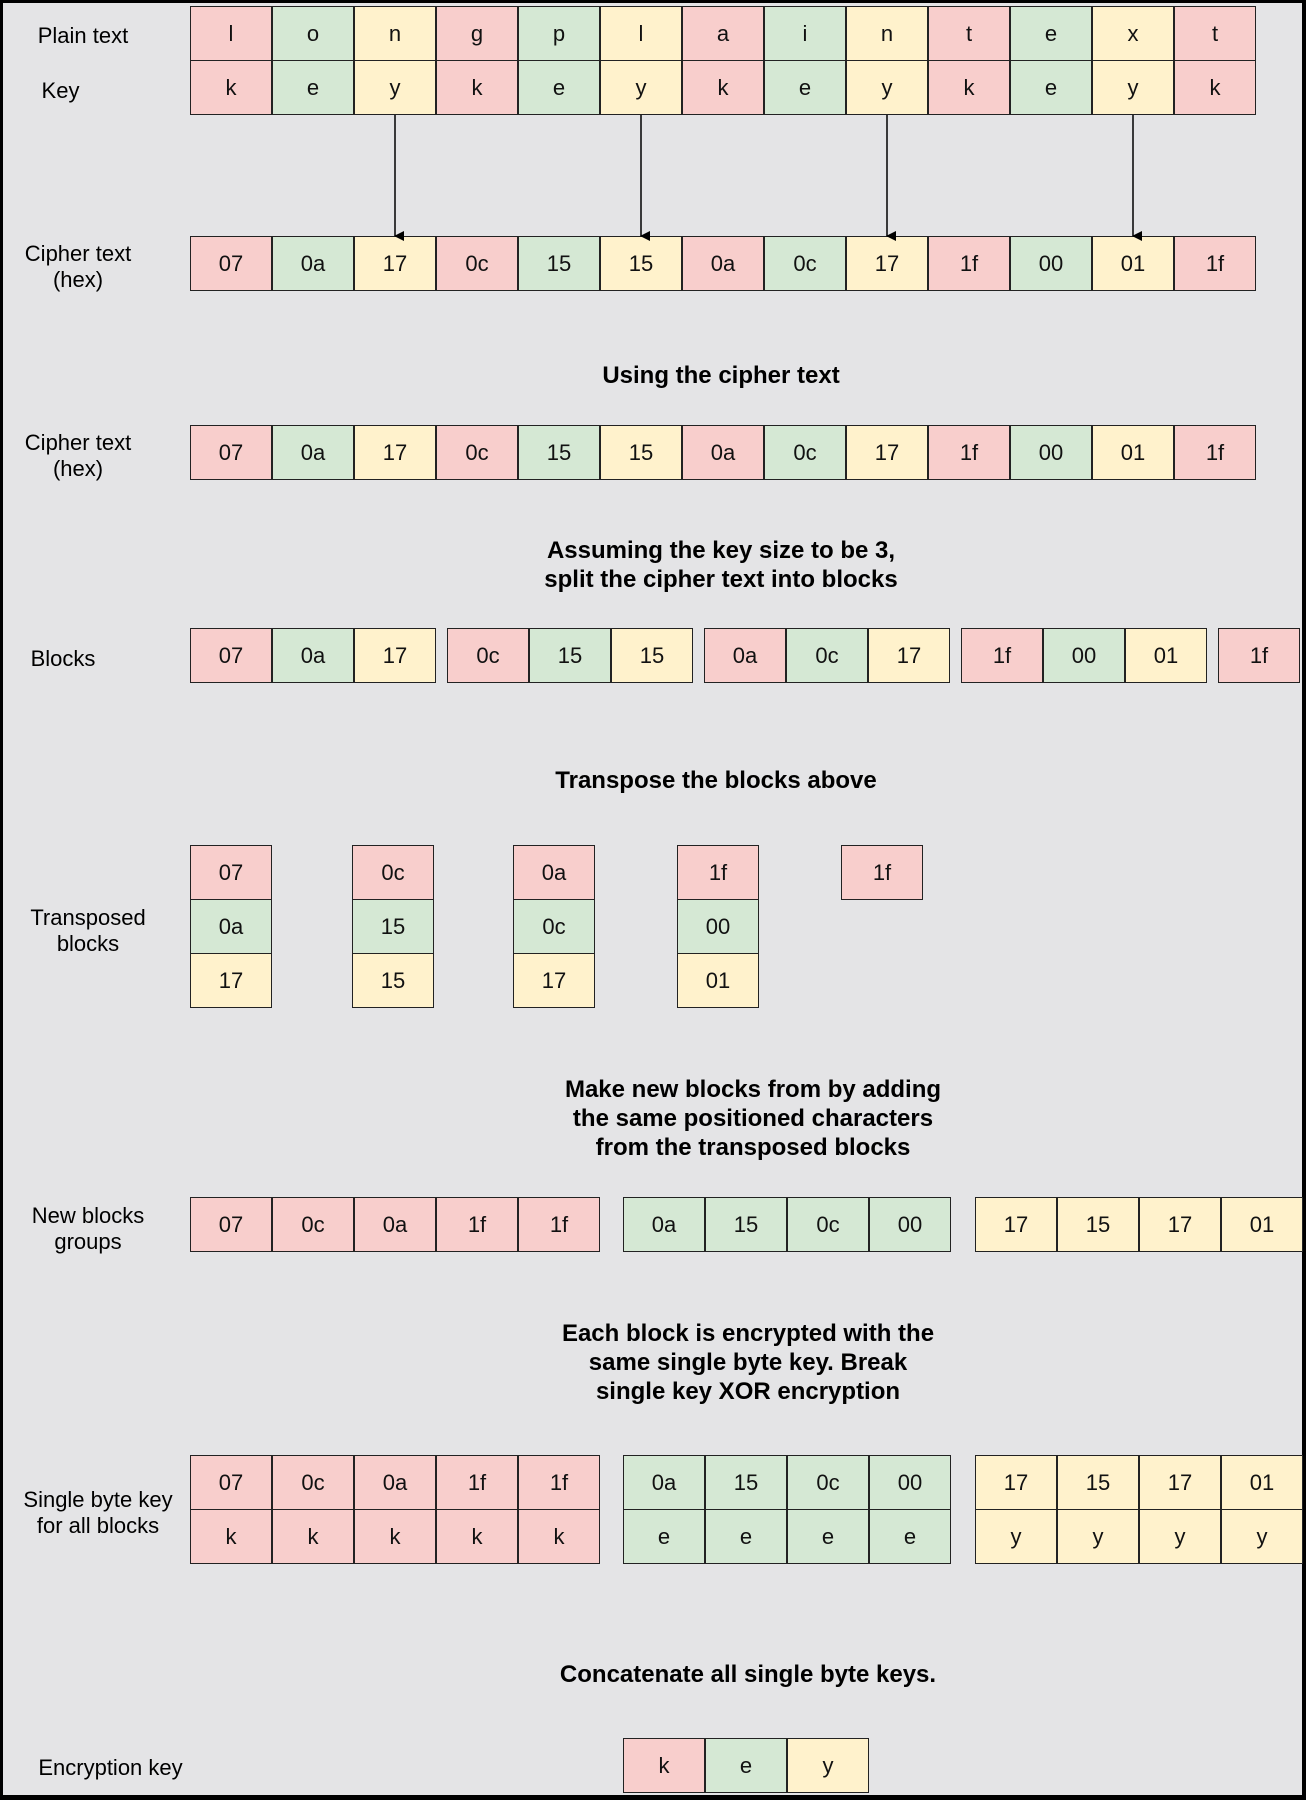  I want to click on new-group-cell: 07, so click(231, 1224).